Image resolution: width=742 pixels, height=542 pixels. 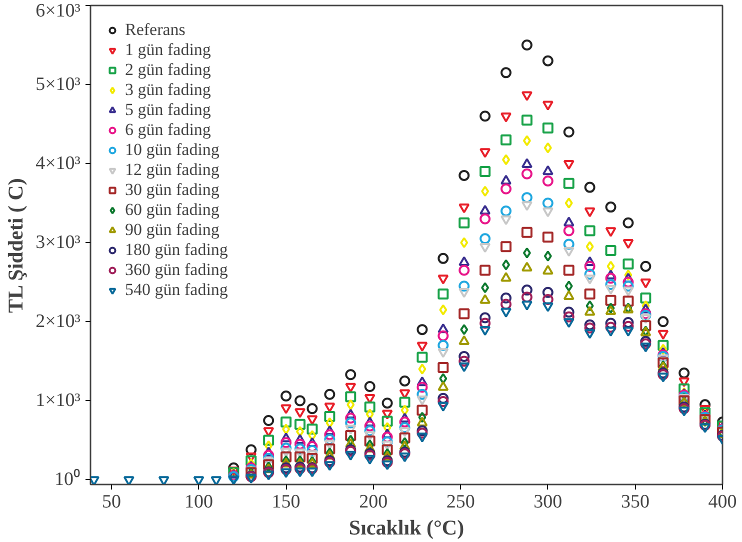 I want to click on x-tick-label: 100, so click(x=198, y=502).